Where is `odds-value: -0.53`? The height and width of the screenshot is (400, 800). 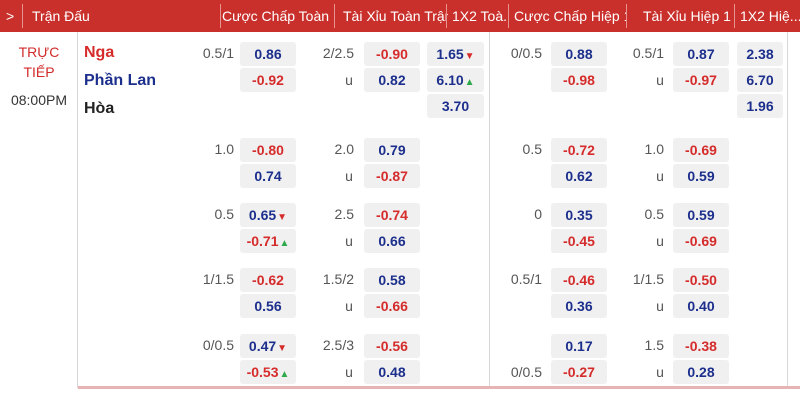 odds-value: -0.53 is located at coordinates (262, 372).